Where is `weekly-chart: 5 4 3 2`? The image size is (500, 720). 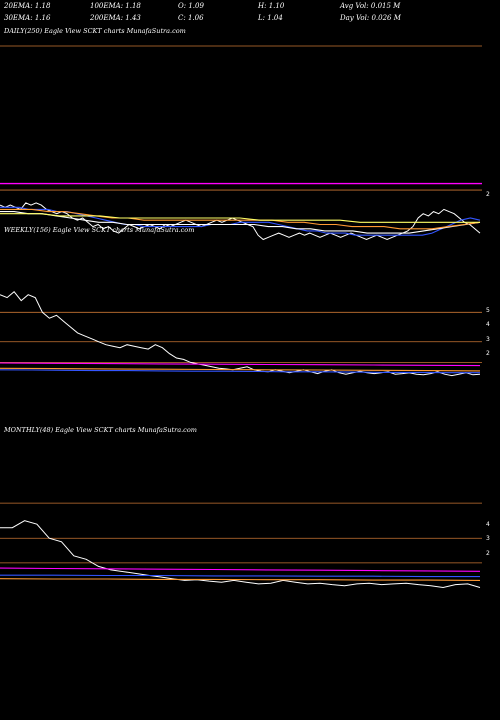 weekly-chart: 5 4 3 2 is located at coordinates (245, 333).